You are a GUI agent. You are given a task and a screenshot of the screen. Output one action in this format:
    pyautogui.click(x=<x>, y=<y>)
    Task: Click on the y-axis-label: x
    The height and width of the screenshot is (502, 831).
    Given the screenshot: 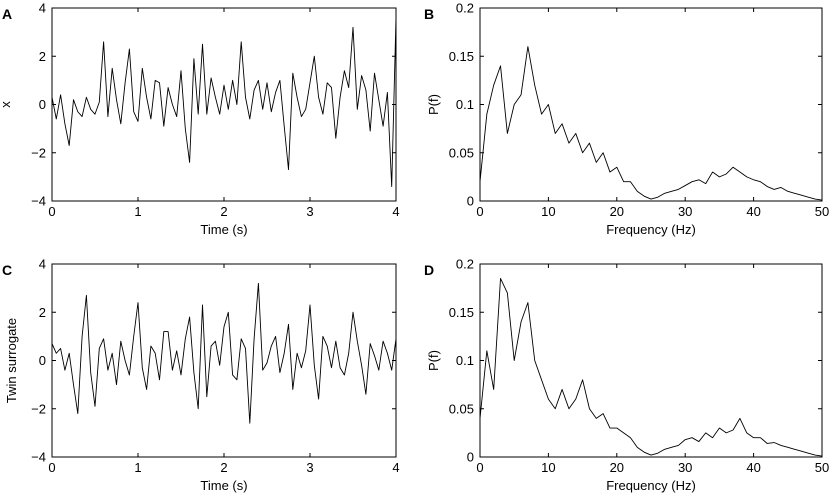 What is the action you would take?
    pyautogui.click(x=6, y=104)
    